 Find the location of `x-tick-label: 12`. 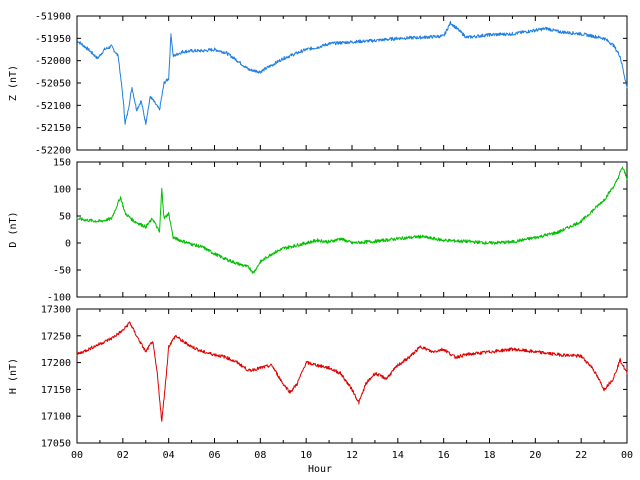

x-tick-label: 12 is located at coordinates (352, 455).